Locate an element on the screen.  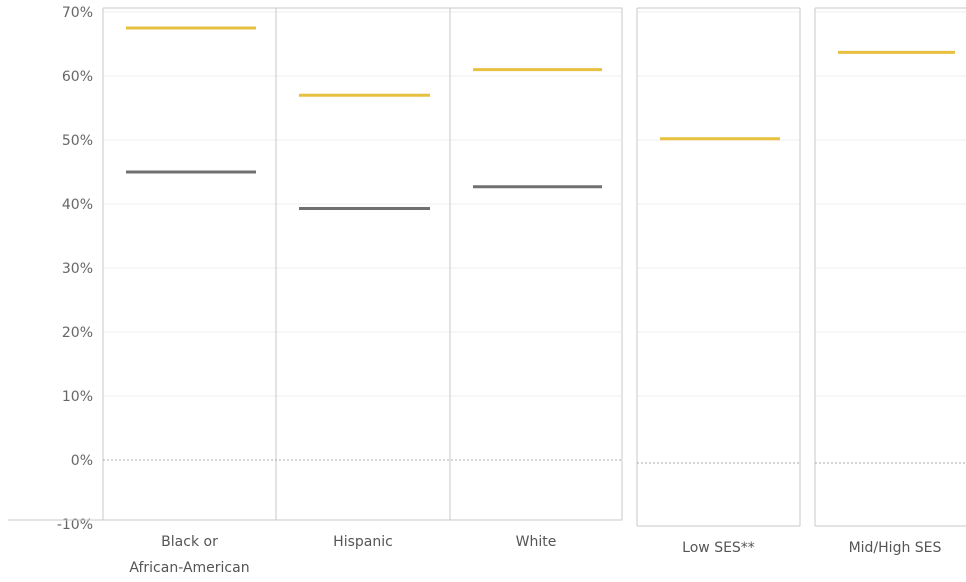
y-tick-label: 50% is located at coordinates (77, 141).